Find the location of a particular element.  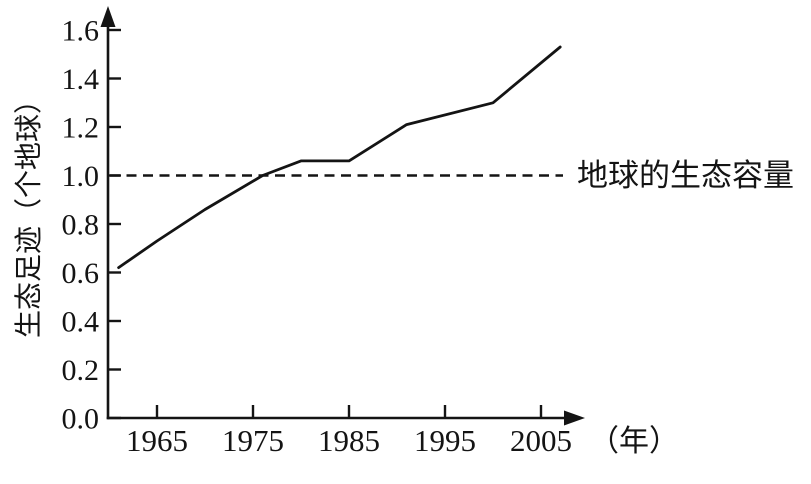

x-axis-arrow-icon is located at coordinates (574, 418).